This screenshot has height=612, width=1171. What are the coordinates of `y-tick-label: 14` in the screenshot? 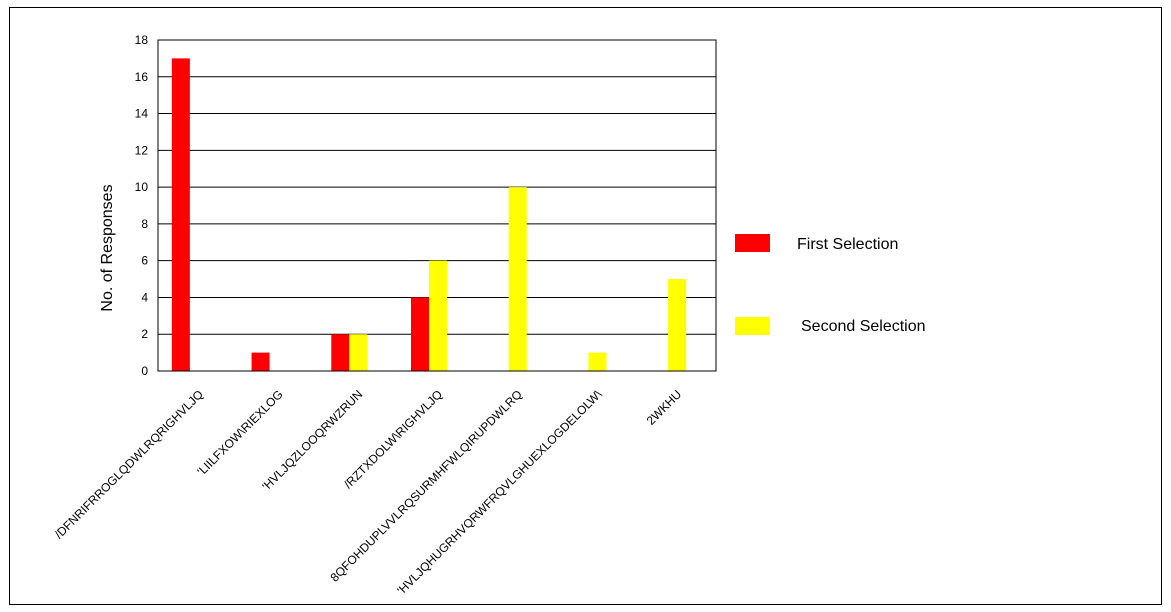 It's located at (142, 114).